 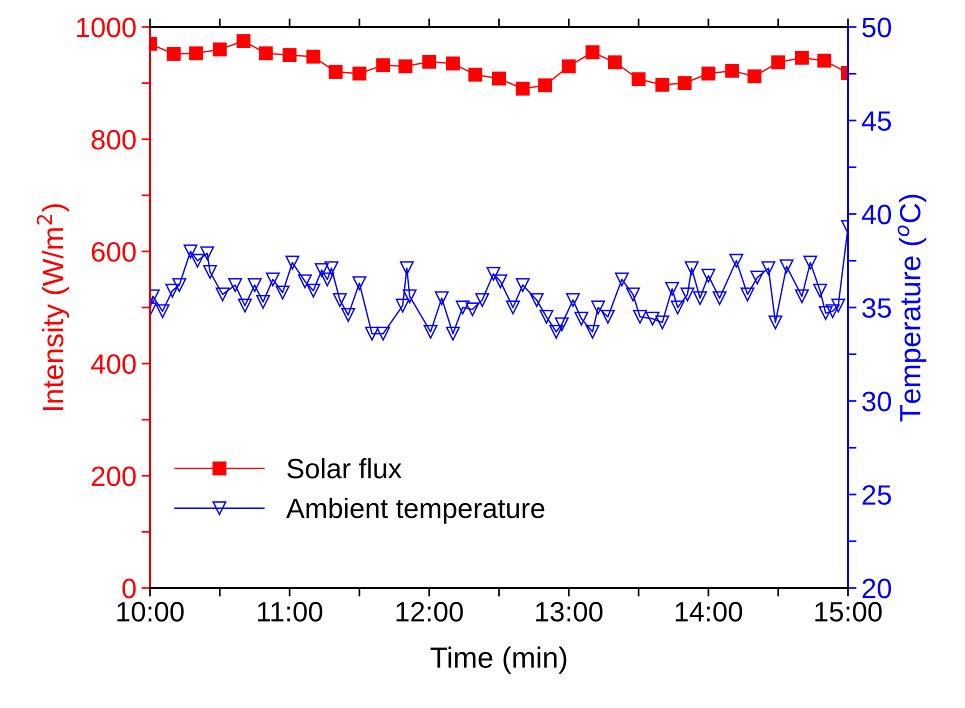 I want to click on y-tick-label: 200, so click(x=114, y=476).